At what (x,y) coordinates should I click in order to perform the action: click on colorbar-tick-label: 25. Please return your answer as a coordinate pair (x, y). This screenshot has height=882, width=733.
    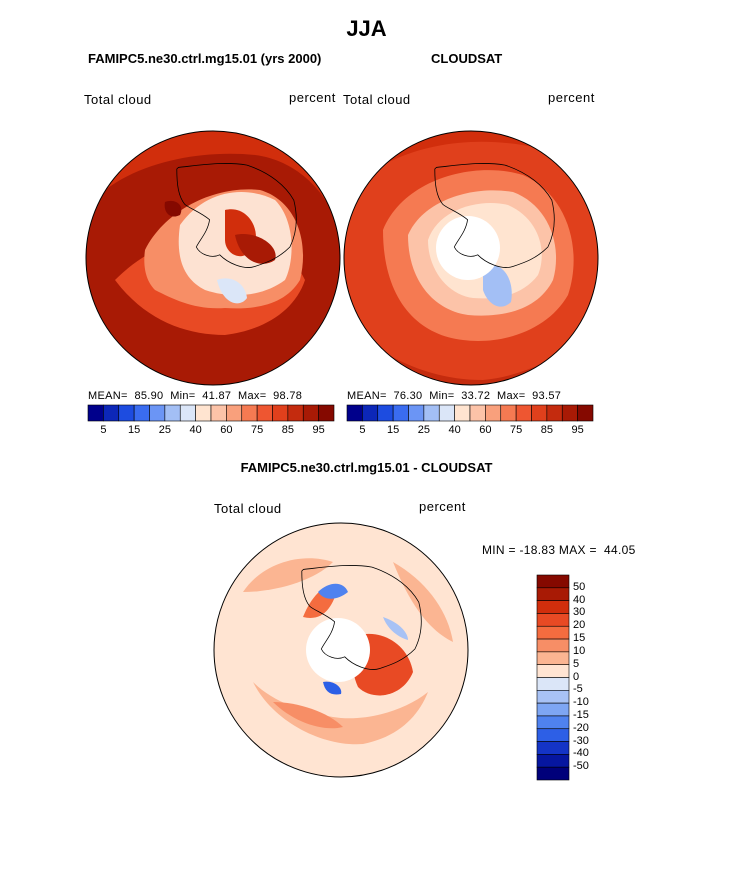
    Looking at the image, I should click on (164, 430).